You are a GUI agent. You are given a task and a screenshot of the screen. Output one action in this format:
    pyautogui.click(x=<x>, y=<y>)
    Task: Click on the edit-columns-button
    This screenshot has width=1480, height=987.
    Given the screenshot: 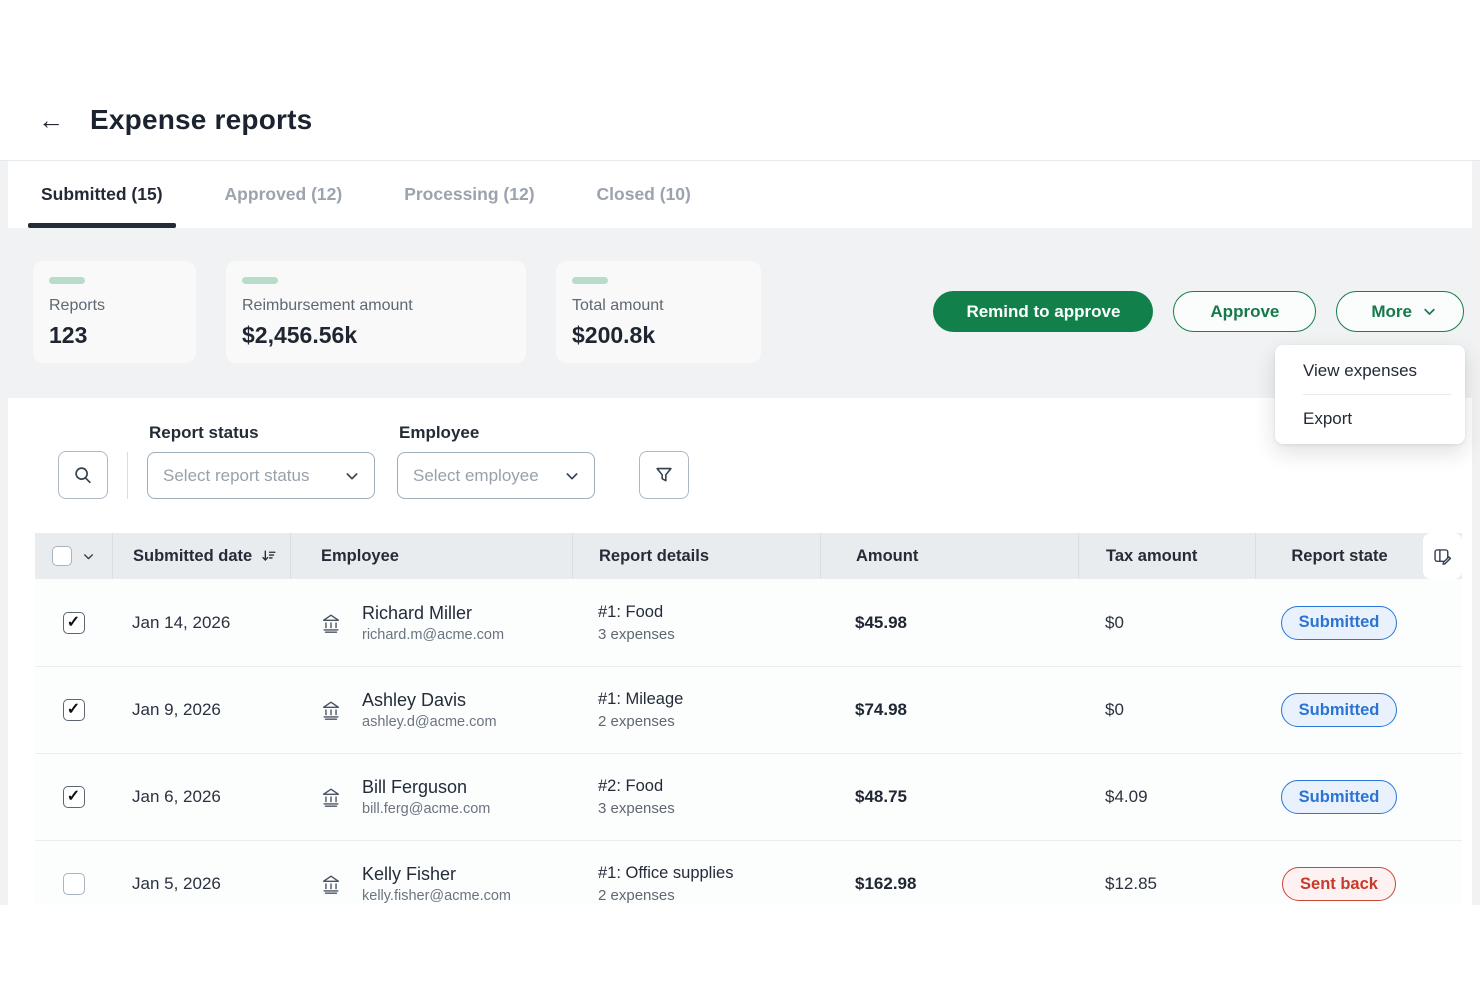 What is the action you would take?
    pyautogui.click(x=1442, y=556)
    